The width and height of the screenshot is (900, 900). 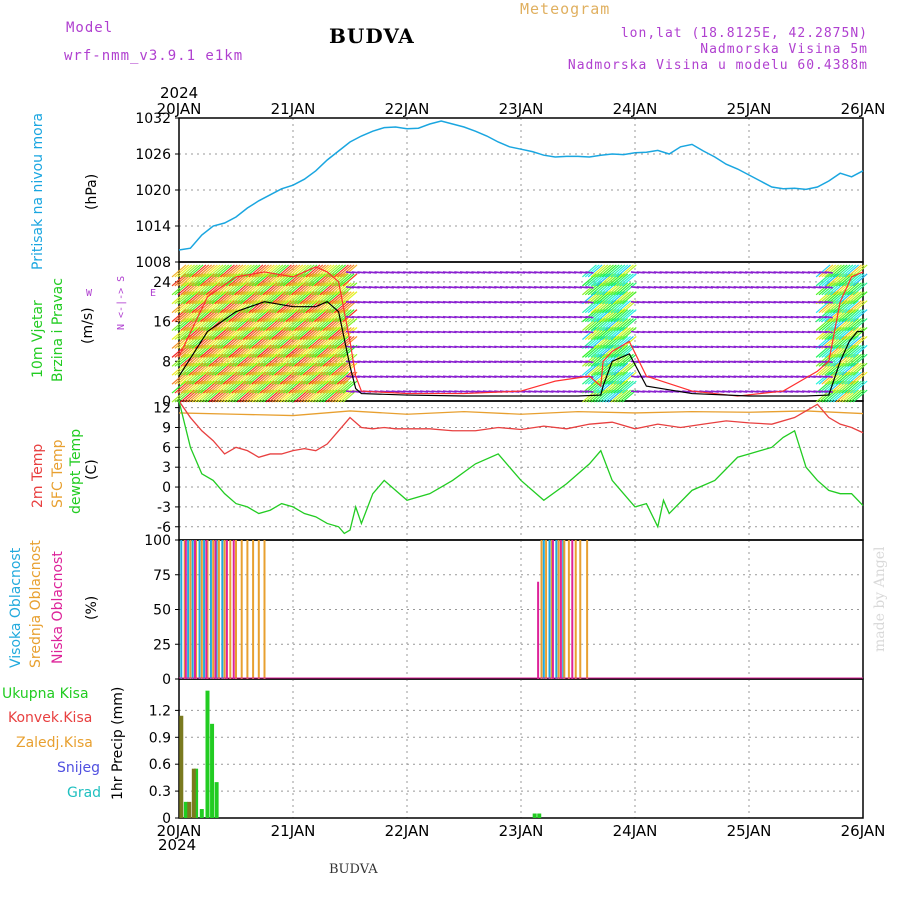 What do you see at coordinates (293, 831) in the screenshot?
I see `x-tick-label-bottom: 21JAN` at bounding box center [293, 831].